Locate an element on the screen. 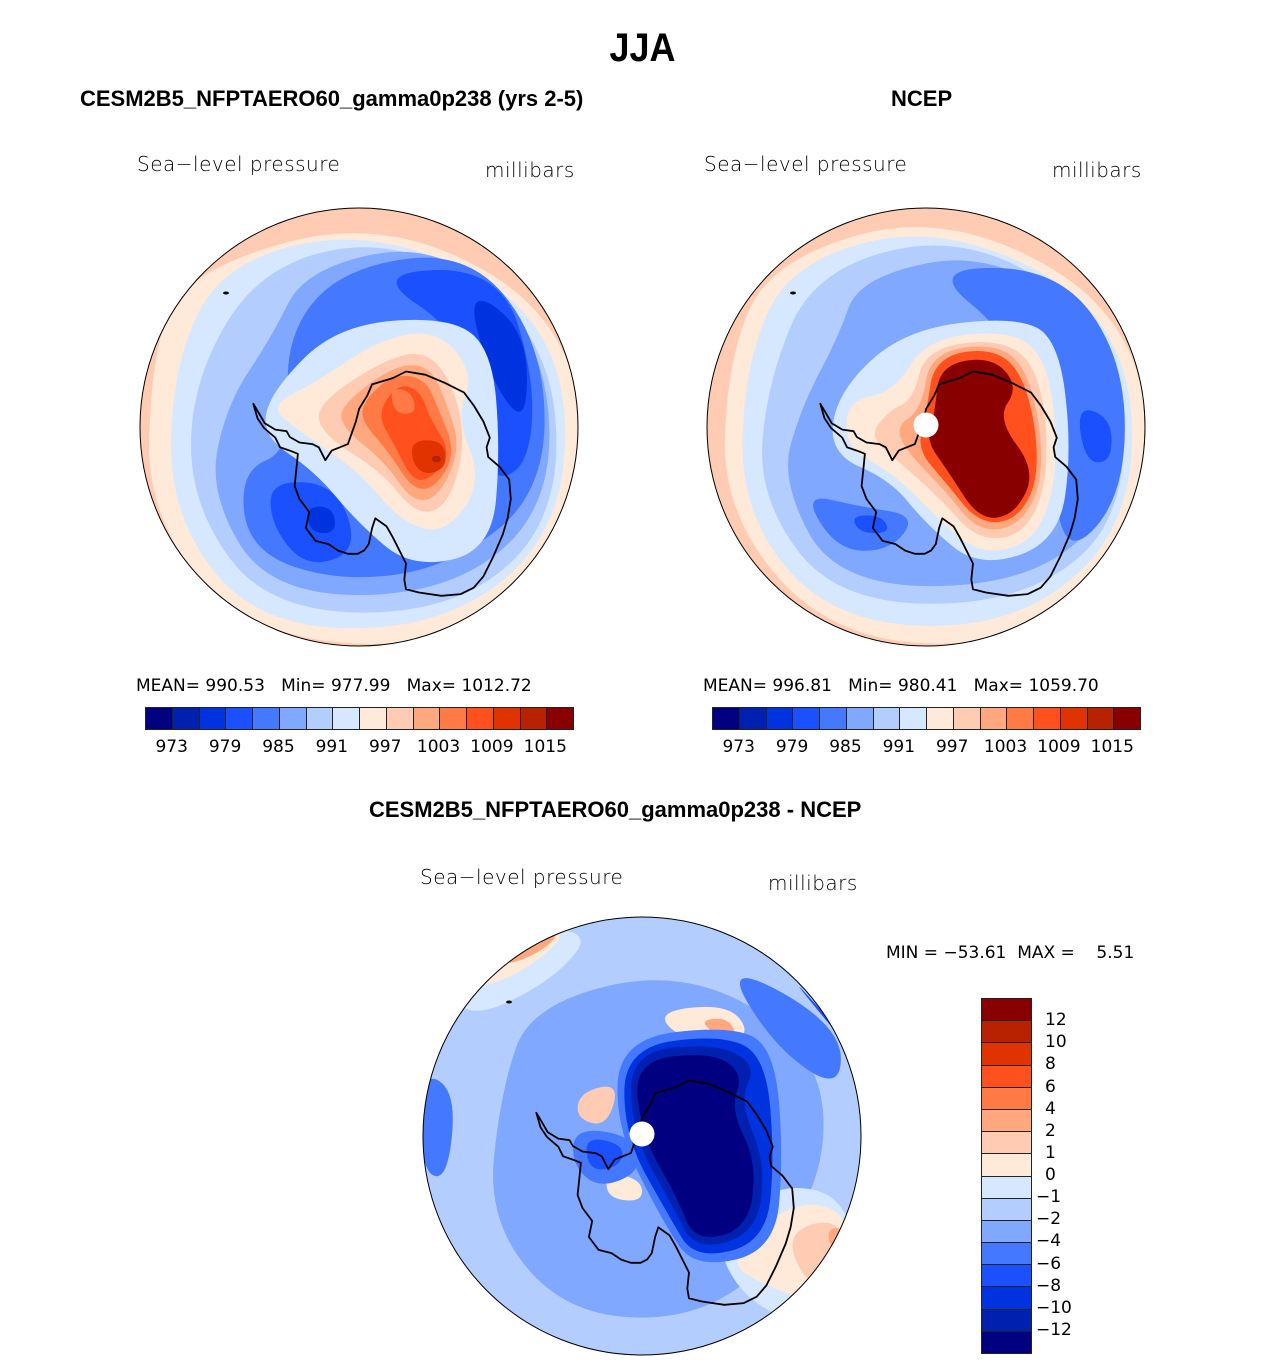  panel2-stats: MEAN= 996.81 Min= 980.41 Max= 1059.70 is located at coordinates (901, 686).